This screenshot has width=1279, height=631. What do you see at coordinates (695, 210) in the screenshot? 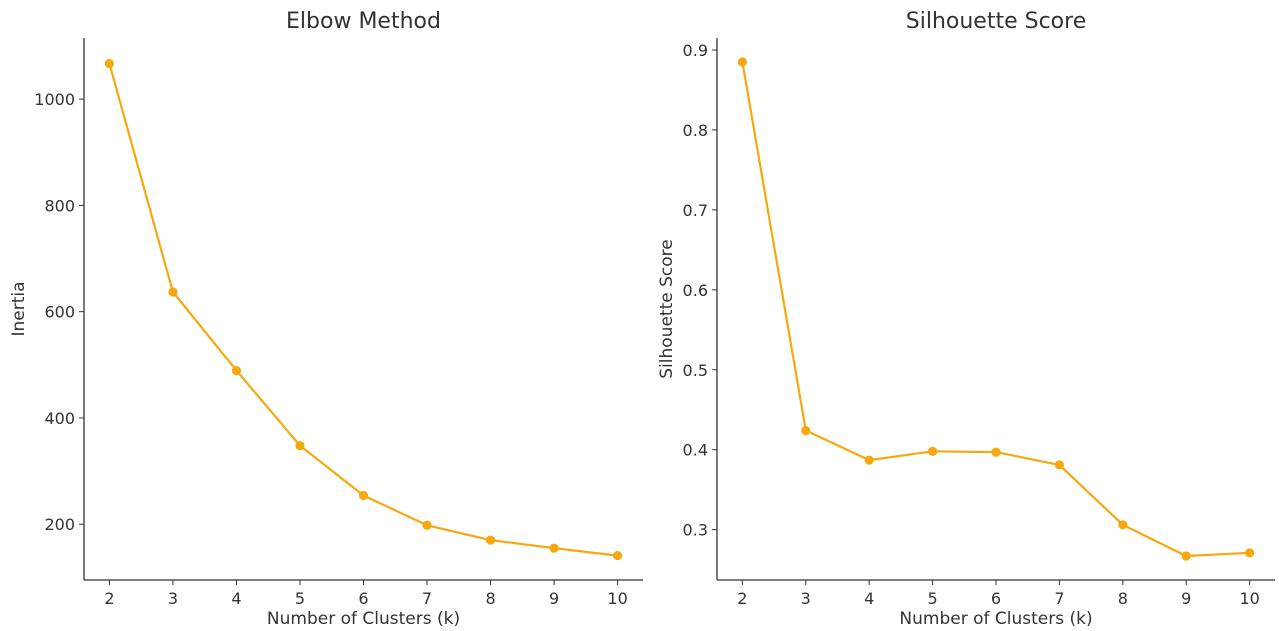
I see `y-tick-label: 0.7` at bounding box center [695, 210].